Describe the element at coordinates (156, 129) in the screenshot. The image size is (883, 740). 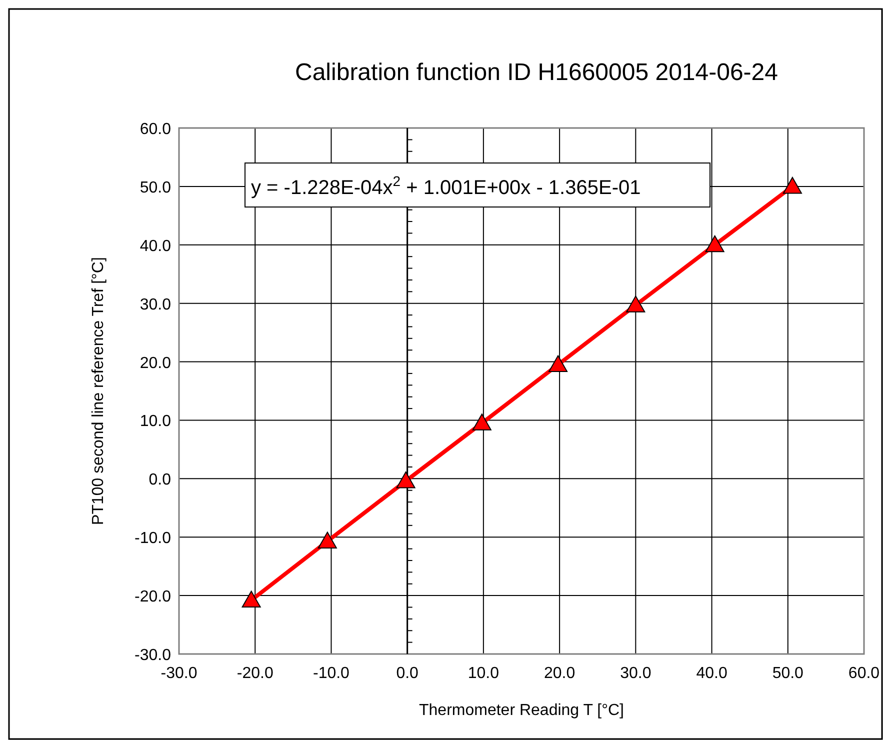
I see `y-tick-label: 60.0` at that location.